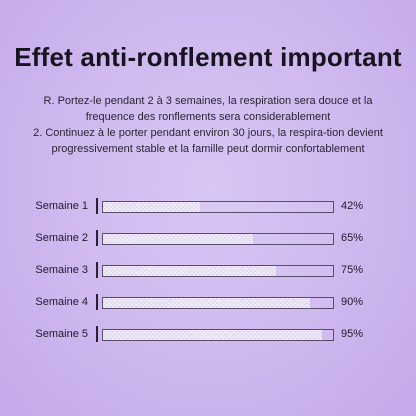 The image size is (416, 416). Describe the element at coordinates (61, 334) in the screenshot. I see `bar-category-label: Semaine 5` at that location.